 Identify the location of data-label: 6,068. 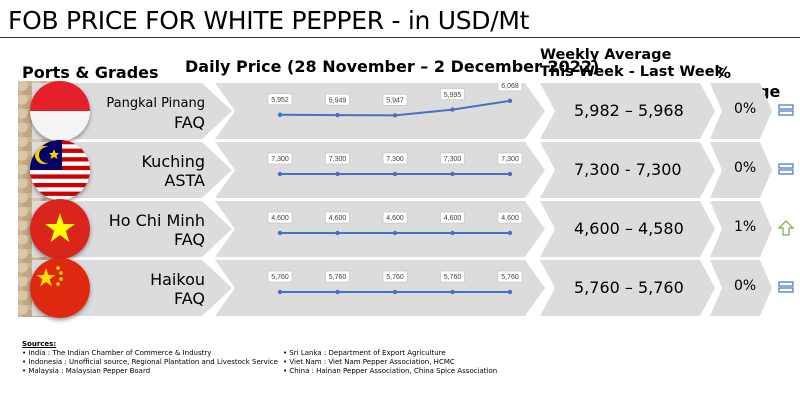
(510, 86).